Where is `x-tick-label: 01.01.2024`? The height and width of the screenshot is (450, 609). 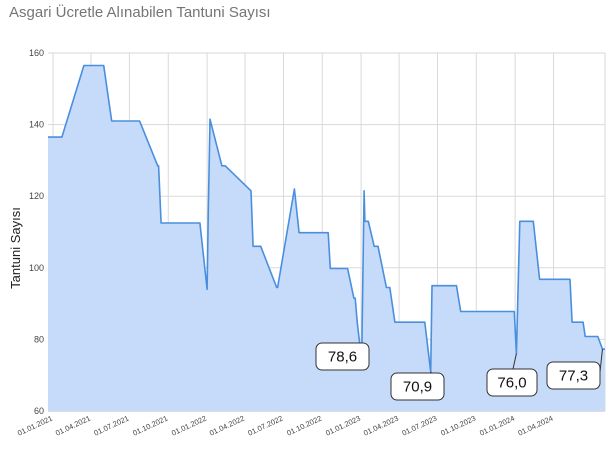
x-tick-label: 01.01.2024 is located at coordinates (497, 426).